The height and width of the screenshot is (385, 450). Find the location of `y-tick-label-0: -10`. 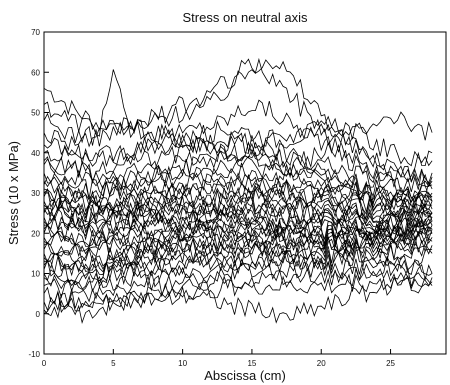

y-tick-label-0: -10 is located at coordinates (34, 354).